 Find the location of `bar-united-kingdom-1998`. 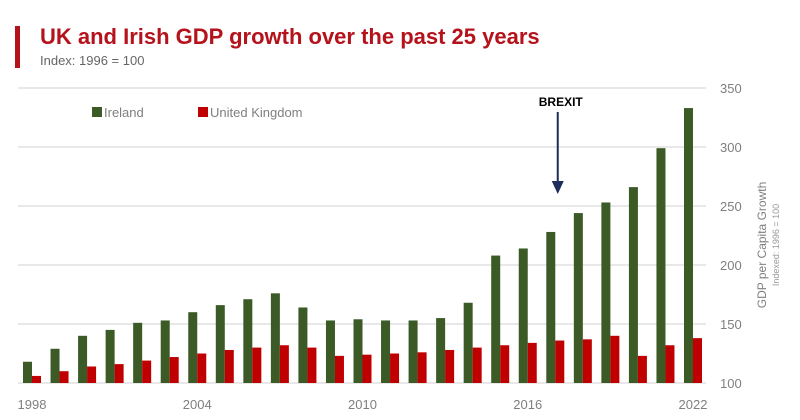

bar-united-kingdom-1998 is located at coordinates (36, 379).